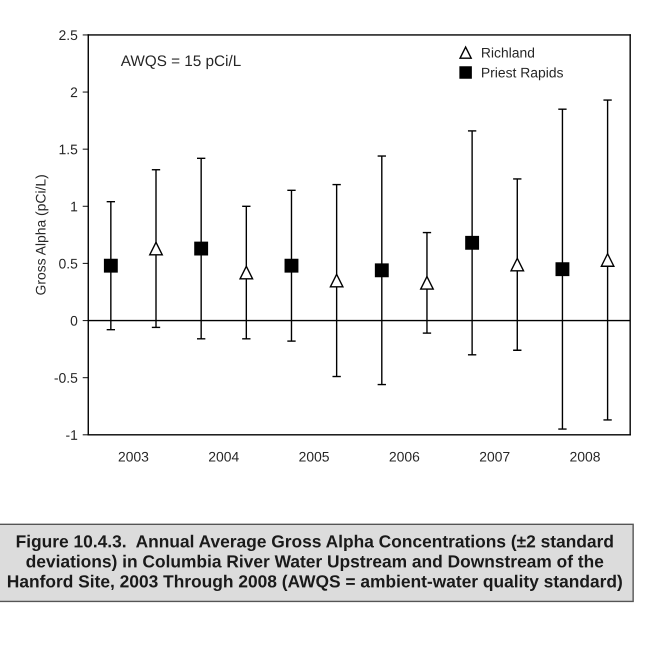 The height and width of the screenshot is (647, 649). I want to click on x-tick-label: 2005, so click(314, 457).